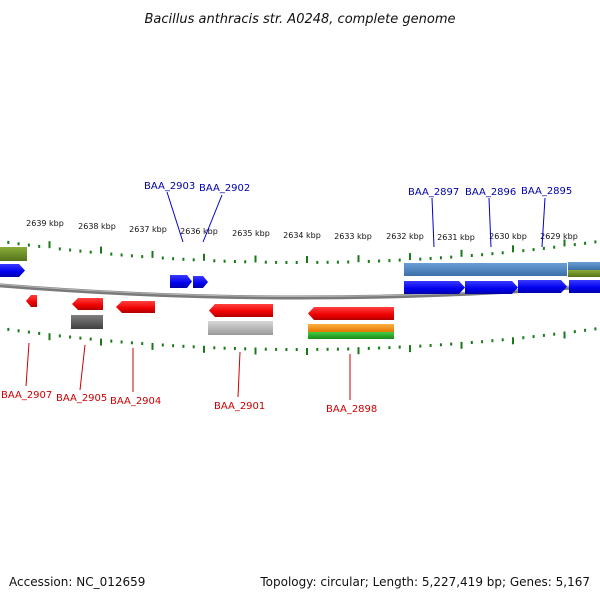  Describe the element at coordinates (81, 398) in the screenshot. I see `gene-label: BAA_2905` at that location.